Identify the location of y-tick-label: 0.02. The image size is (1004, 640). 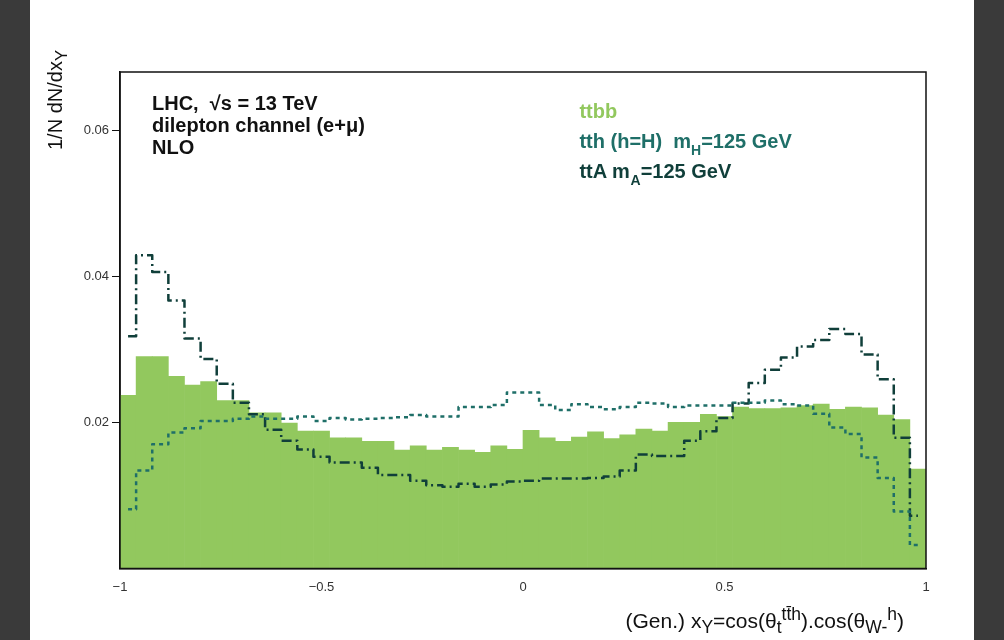
(96, 421).